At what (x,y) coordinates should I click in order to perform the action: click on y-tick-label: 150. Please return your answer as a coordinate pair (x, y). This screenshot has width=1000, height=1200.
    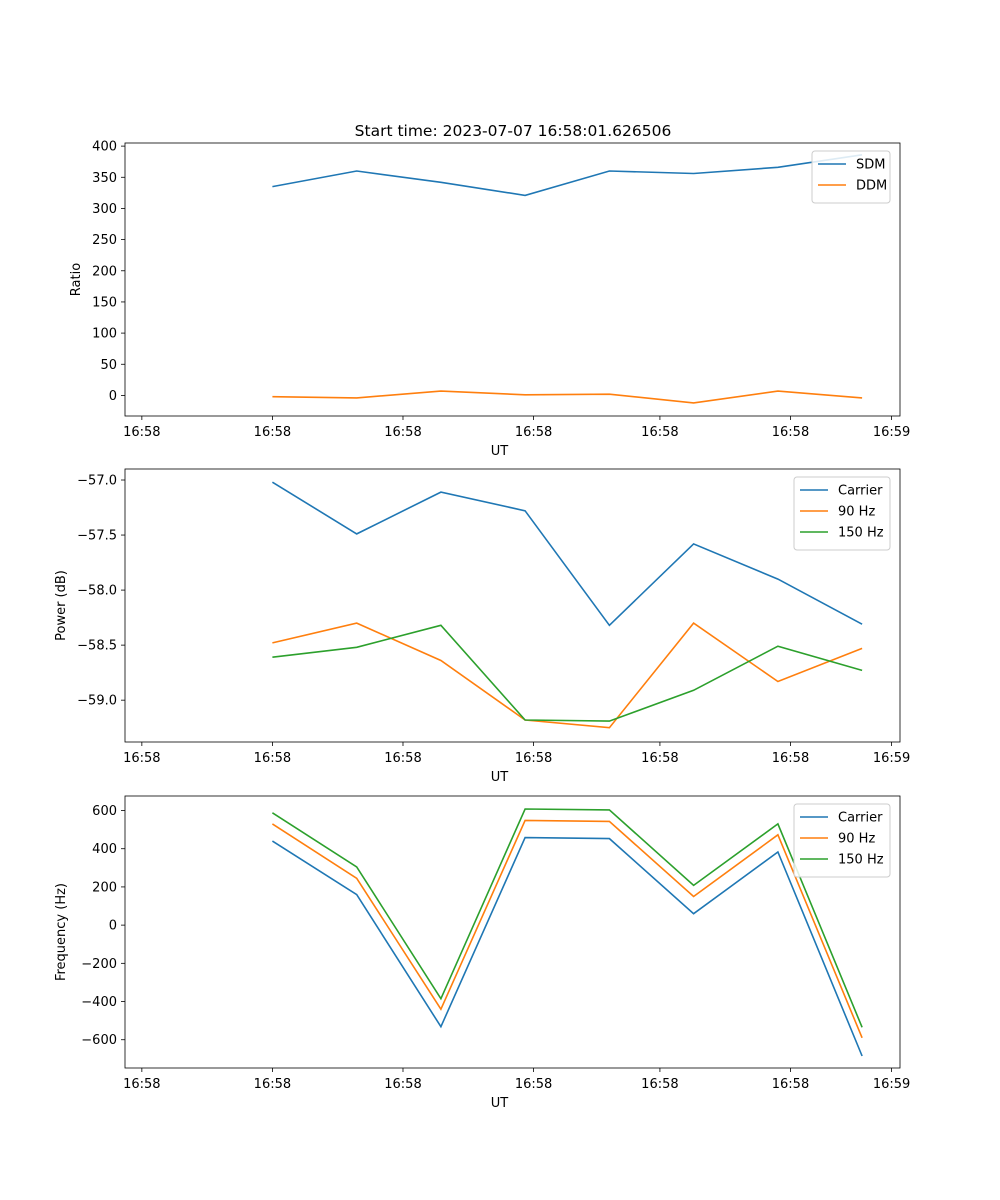
    Looking at the image, I should click on (104, 302).